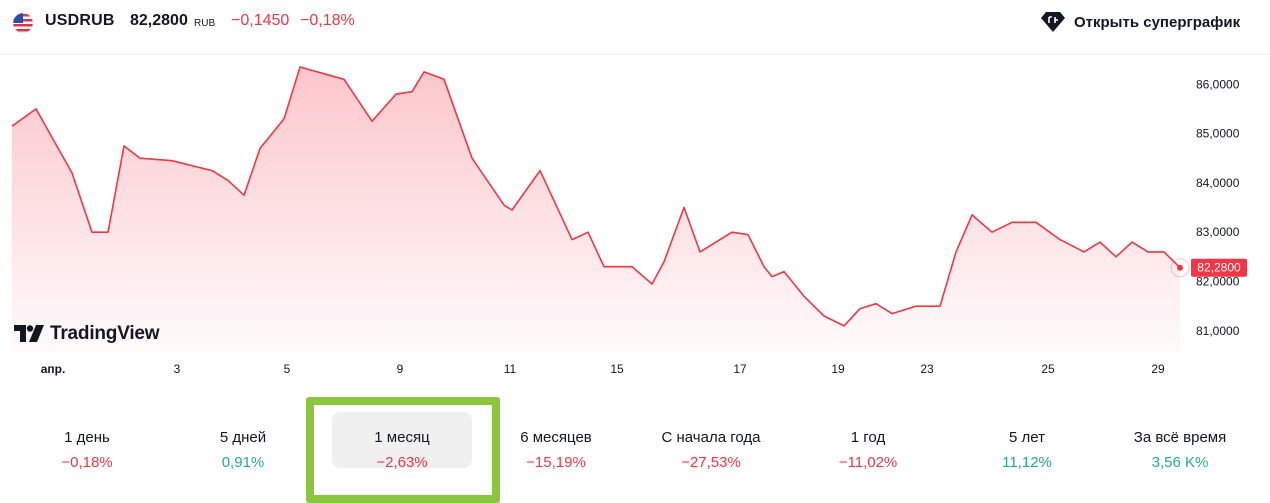 This screenshot has width=1270, height=503. What do you see at coordinates (1218, 232) in the screenshot?
I see `y-tick-label: 83,0000` at bounding box center [1218, 232].